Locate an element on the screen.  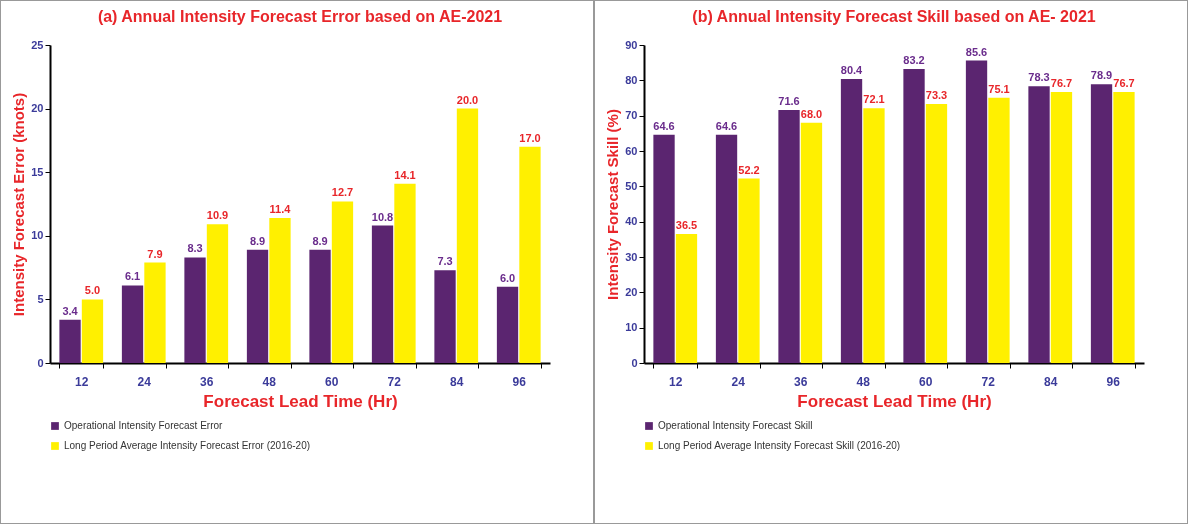
data-label: 14.1 is located at coordinates (405, 174).